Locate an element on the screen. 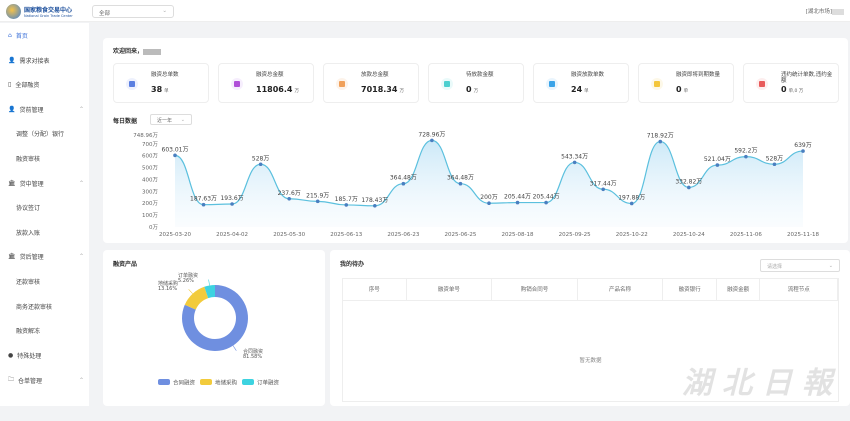 Image resolution: width=850 pixels, height=421 pixels. stat-number: 0 is located at coordinates (784, 89).